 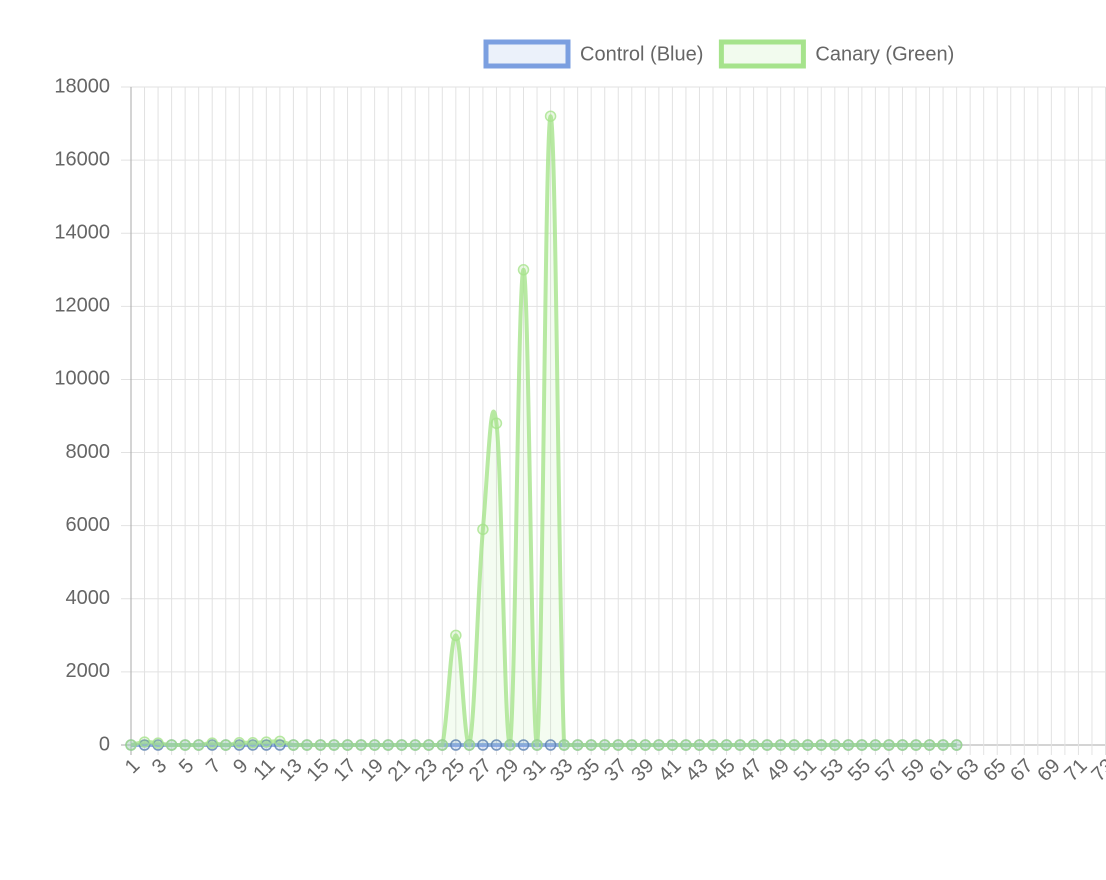 I want to click on y-tick-label: 4000, so click(x=88, y=598).